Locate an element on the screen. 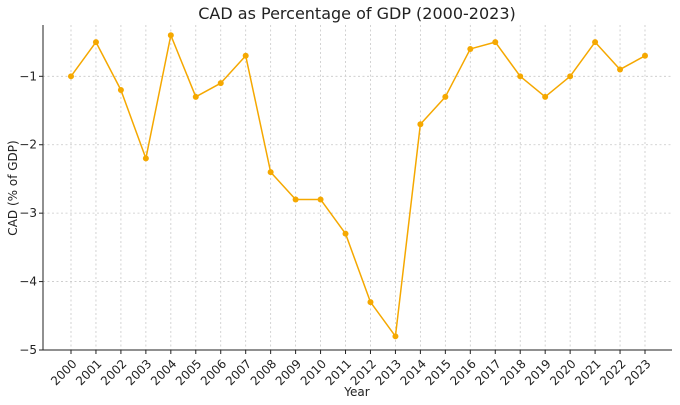 Image resolution: width=680 pixels, height=405 pixels. x-tick-label: 2006 is located at coordinates (213, 372).